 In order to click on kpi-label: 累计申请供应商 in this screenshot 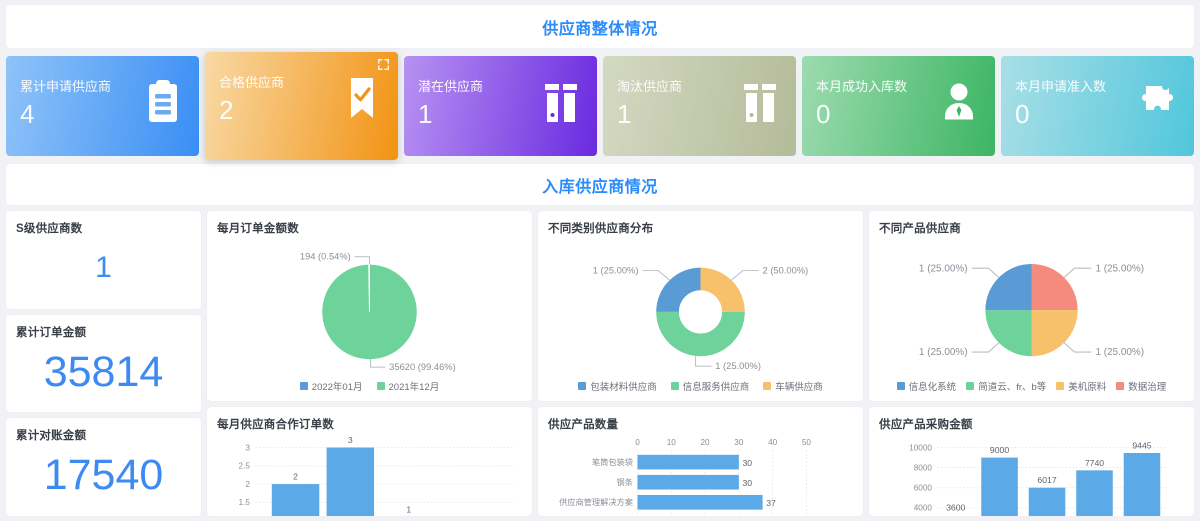, I will do `click(66, 86)`.